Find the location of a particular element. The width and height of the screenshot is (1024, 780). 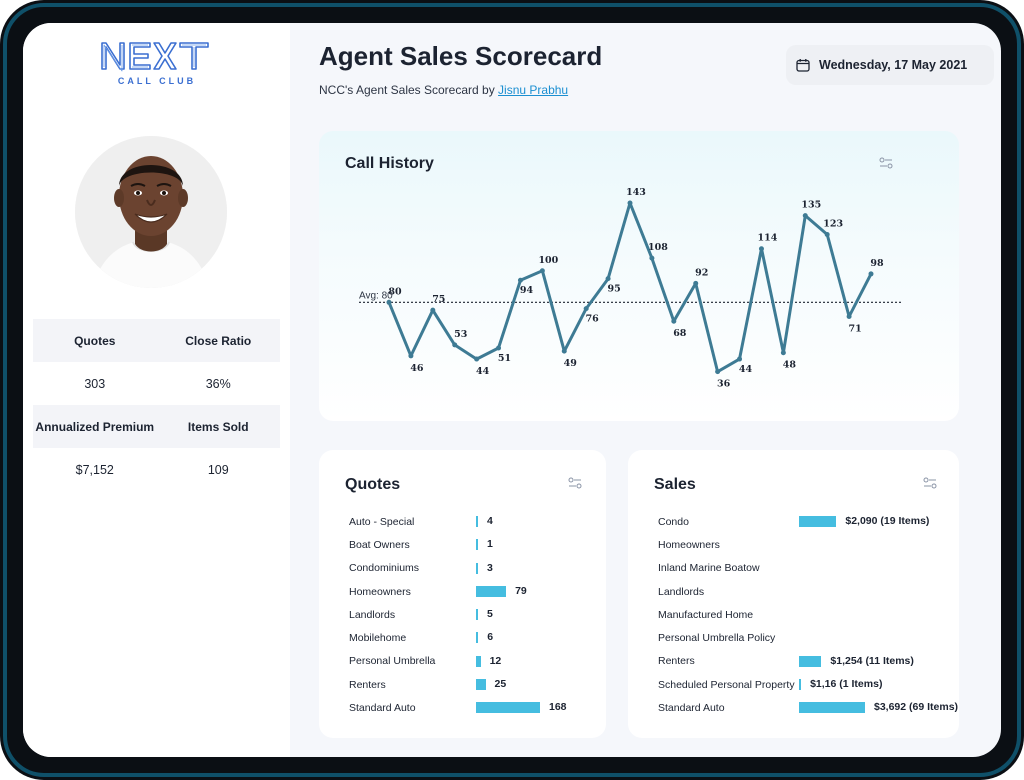

quotes-category-label: Standard Auto is located at coordinates (382, 708).